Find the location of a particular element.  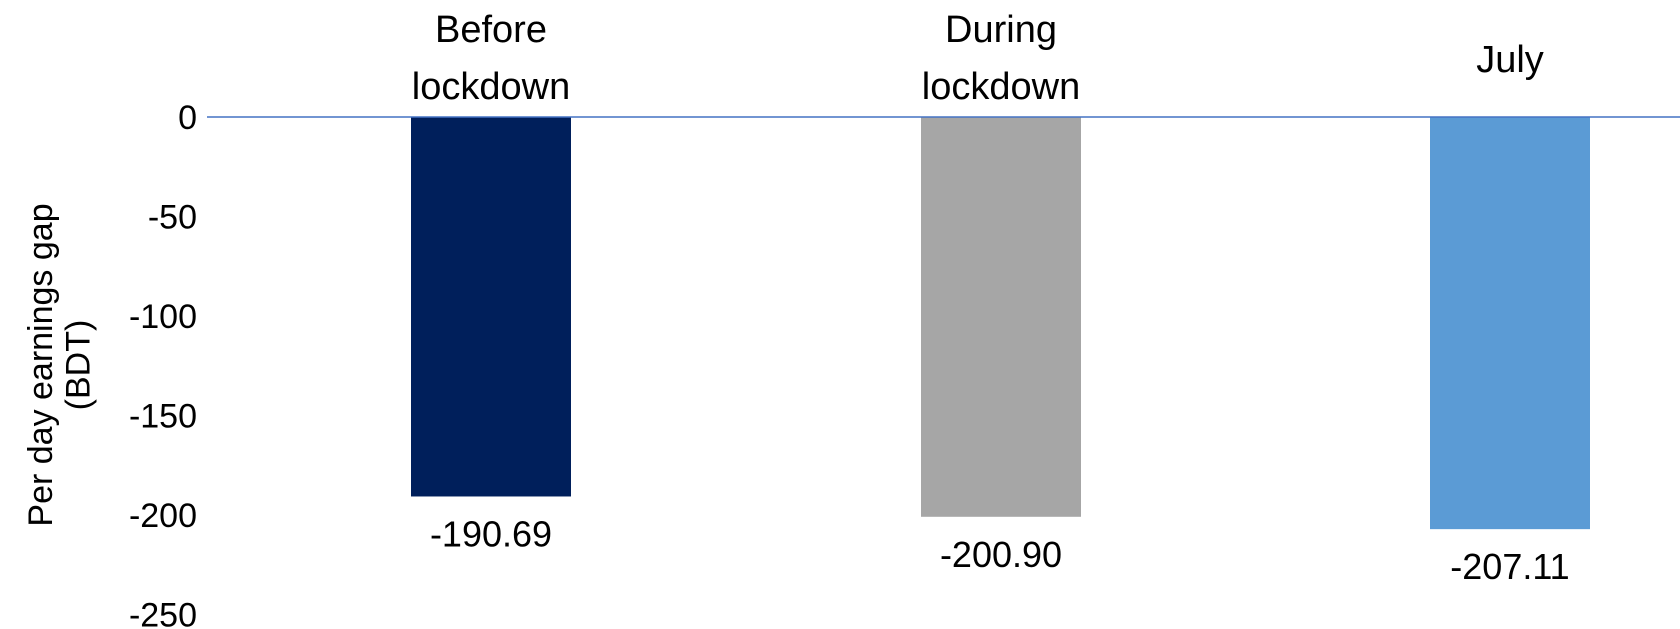

data-labels: -190.69 -200.90 -207.11 is located at coordinates (1000, 550).